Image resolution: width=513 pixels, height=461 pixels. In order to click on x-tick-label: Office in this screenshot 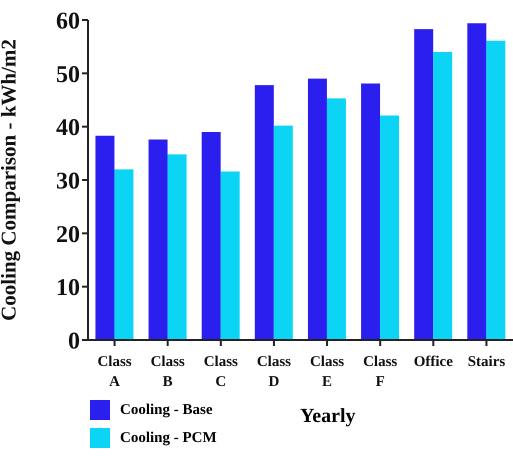, I will do `click(434, 362)`.